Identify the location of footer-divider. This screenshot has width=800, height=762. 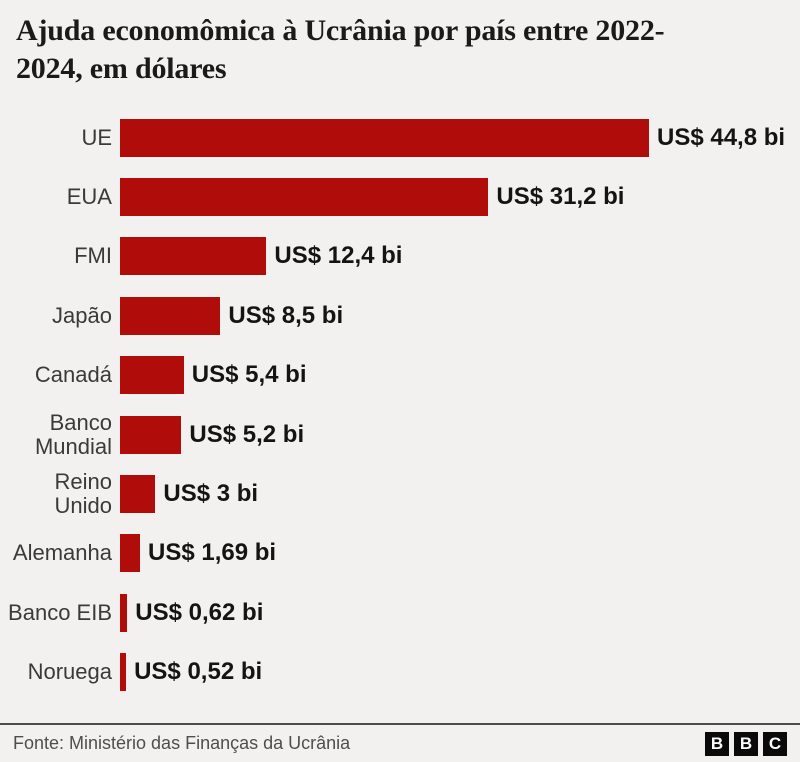
(400, 724).